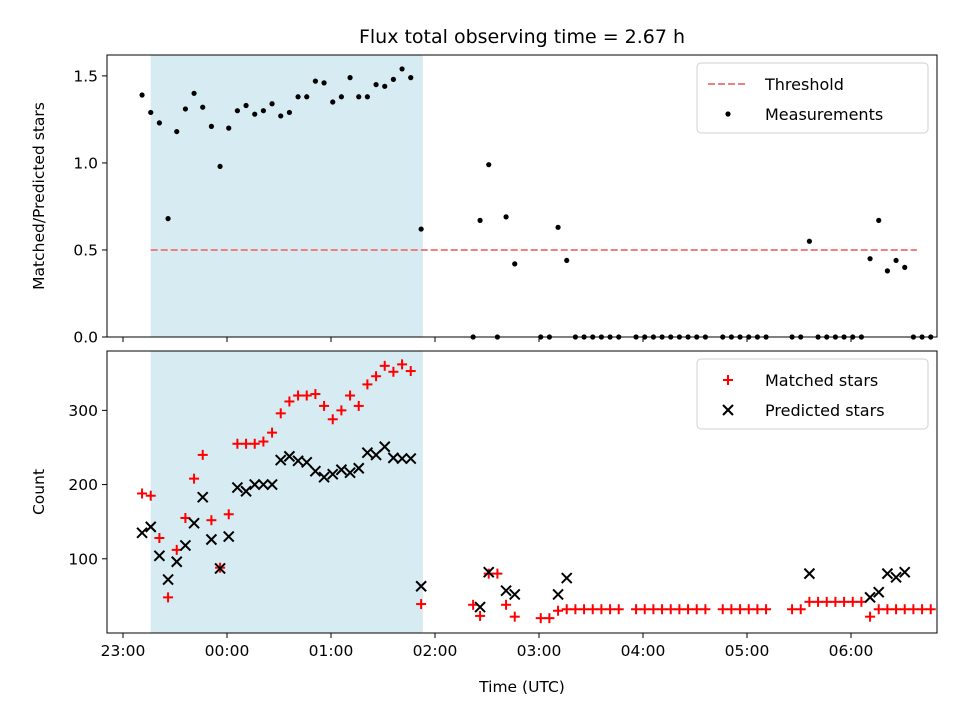 The height and width of the screenshot is (720, 960). What do you see at coordinates (286, 196) in the screenshot?
I see `observing-window-band` at bounding box center [286, 196].